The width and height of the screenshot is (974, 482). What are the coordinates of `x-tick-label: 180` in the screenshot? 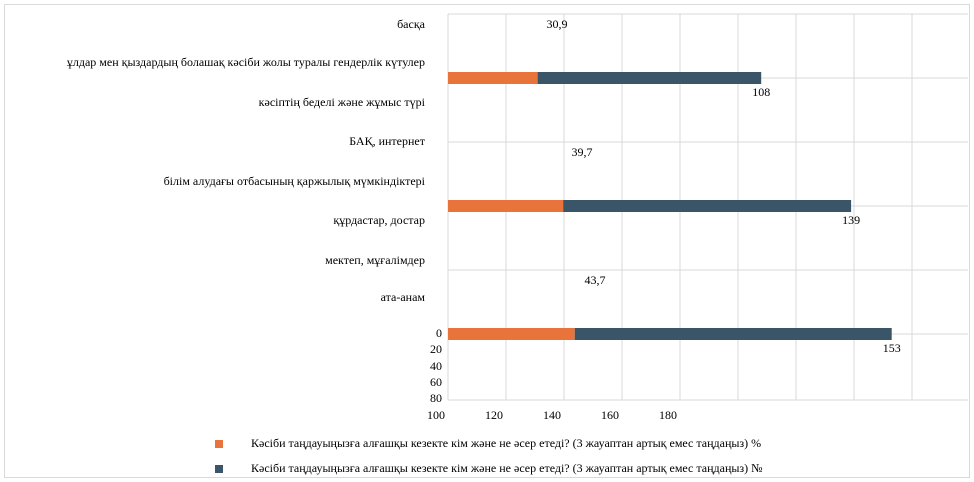 It's located at (668, 415).